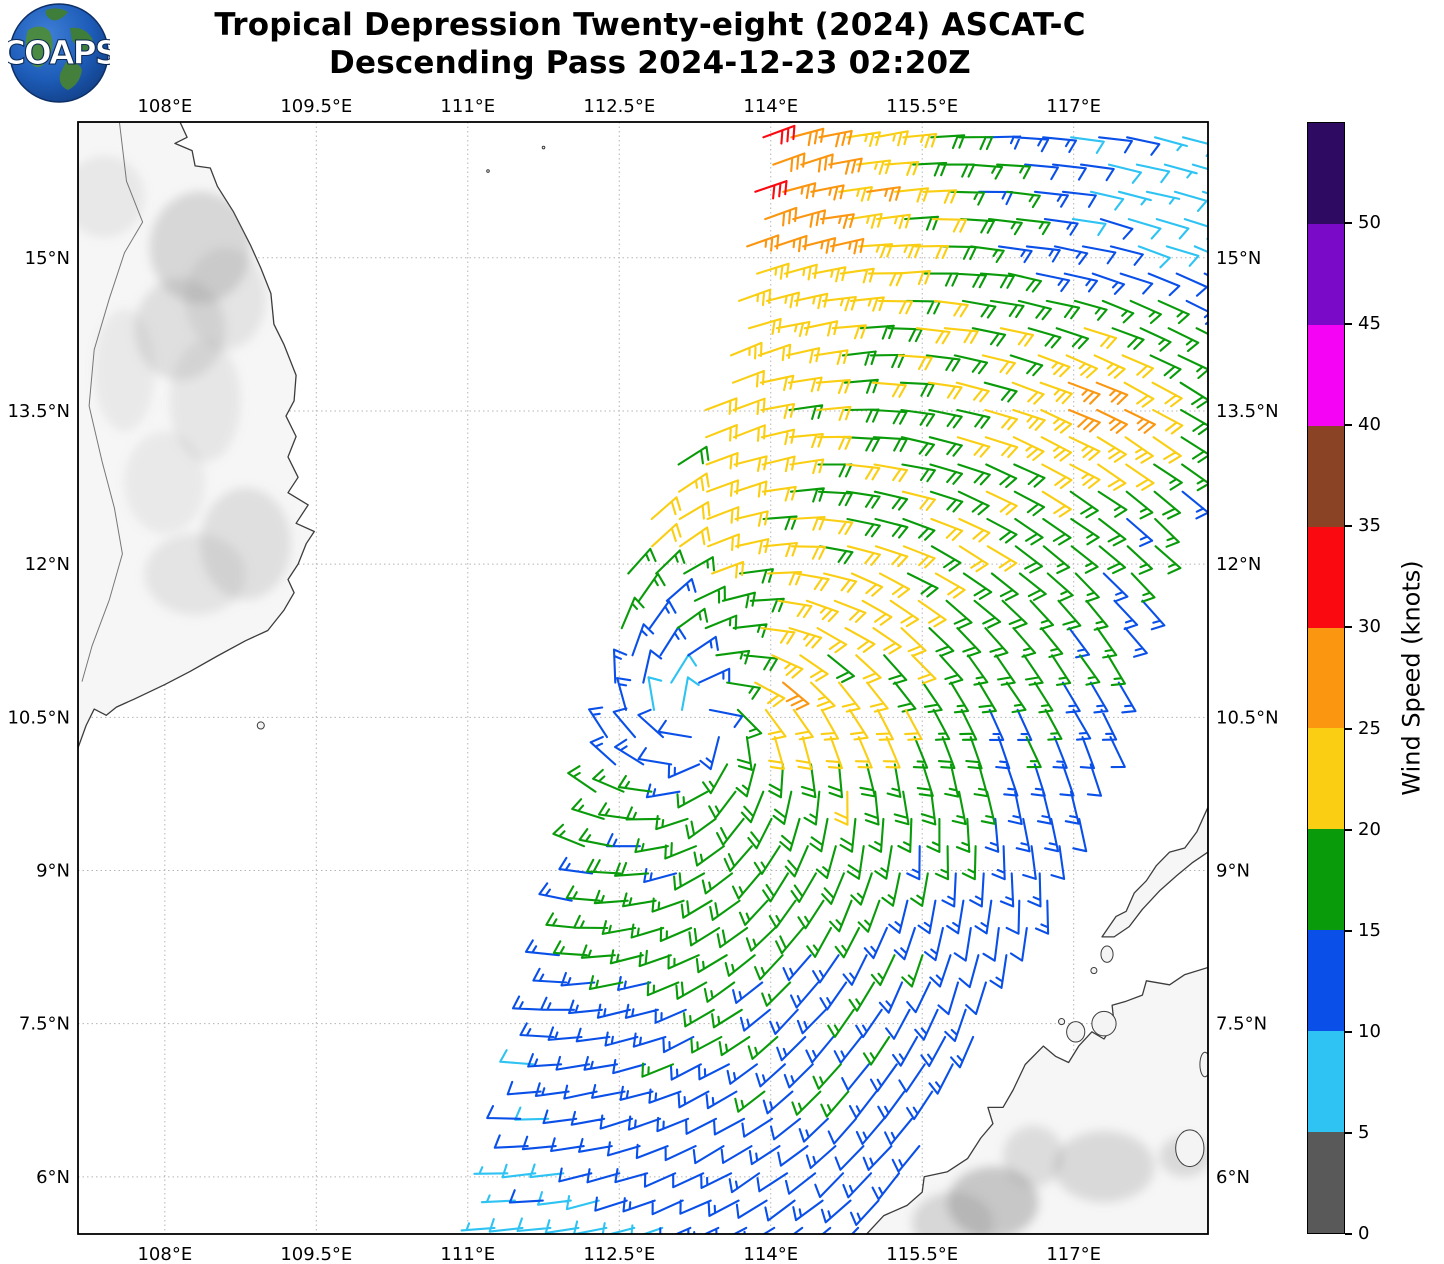 The height and width of the screenshot is (1264, 1444). I want to click on x-tick-top: 112.5°E, so click(619, 106).